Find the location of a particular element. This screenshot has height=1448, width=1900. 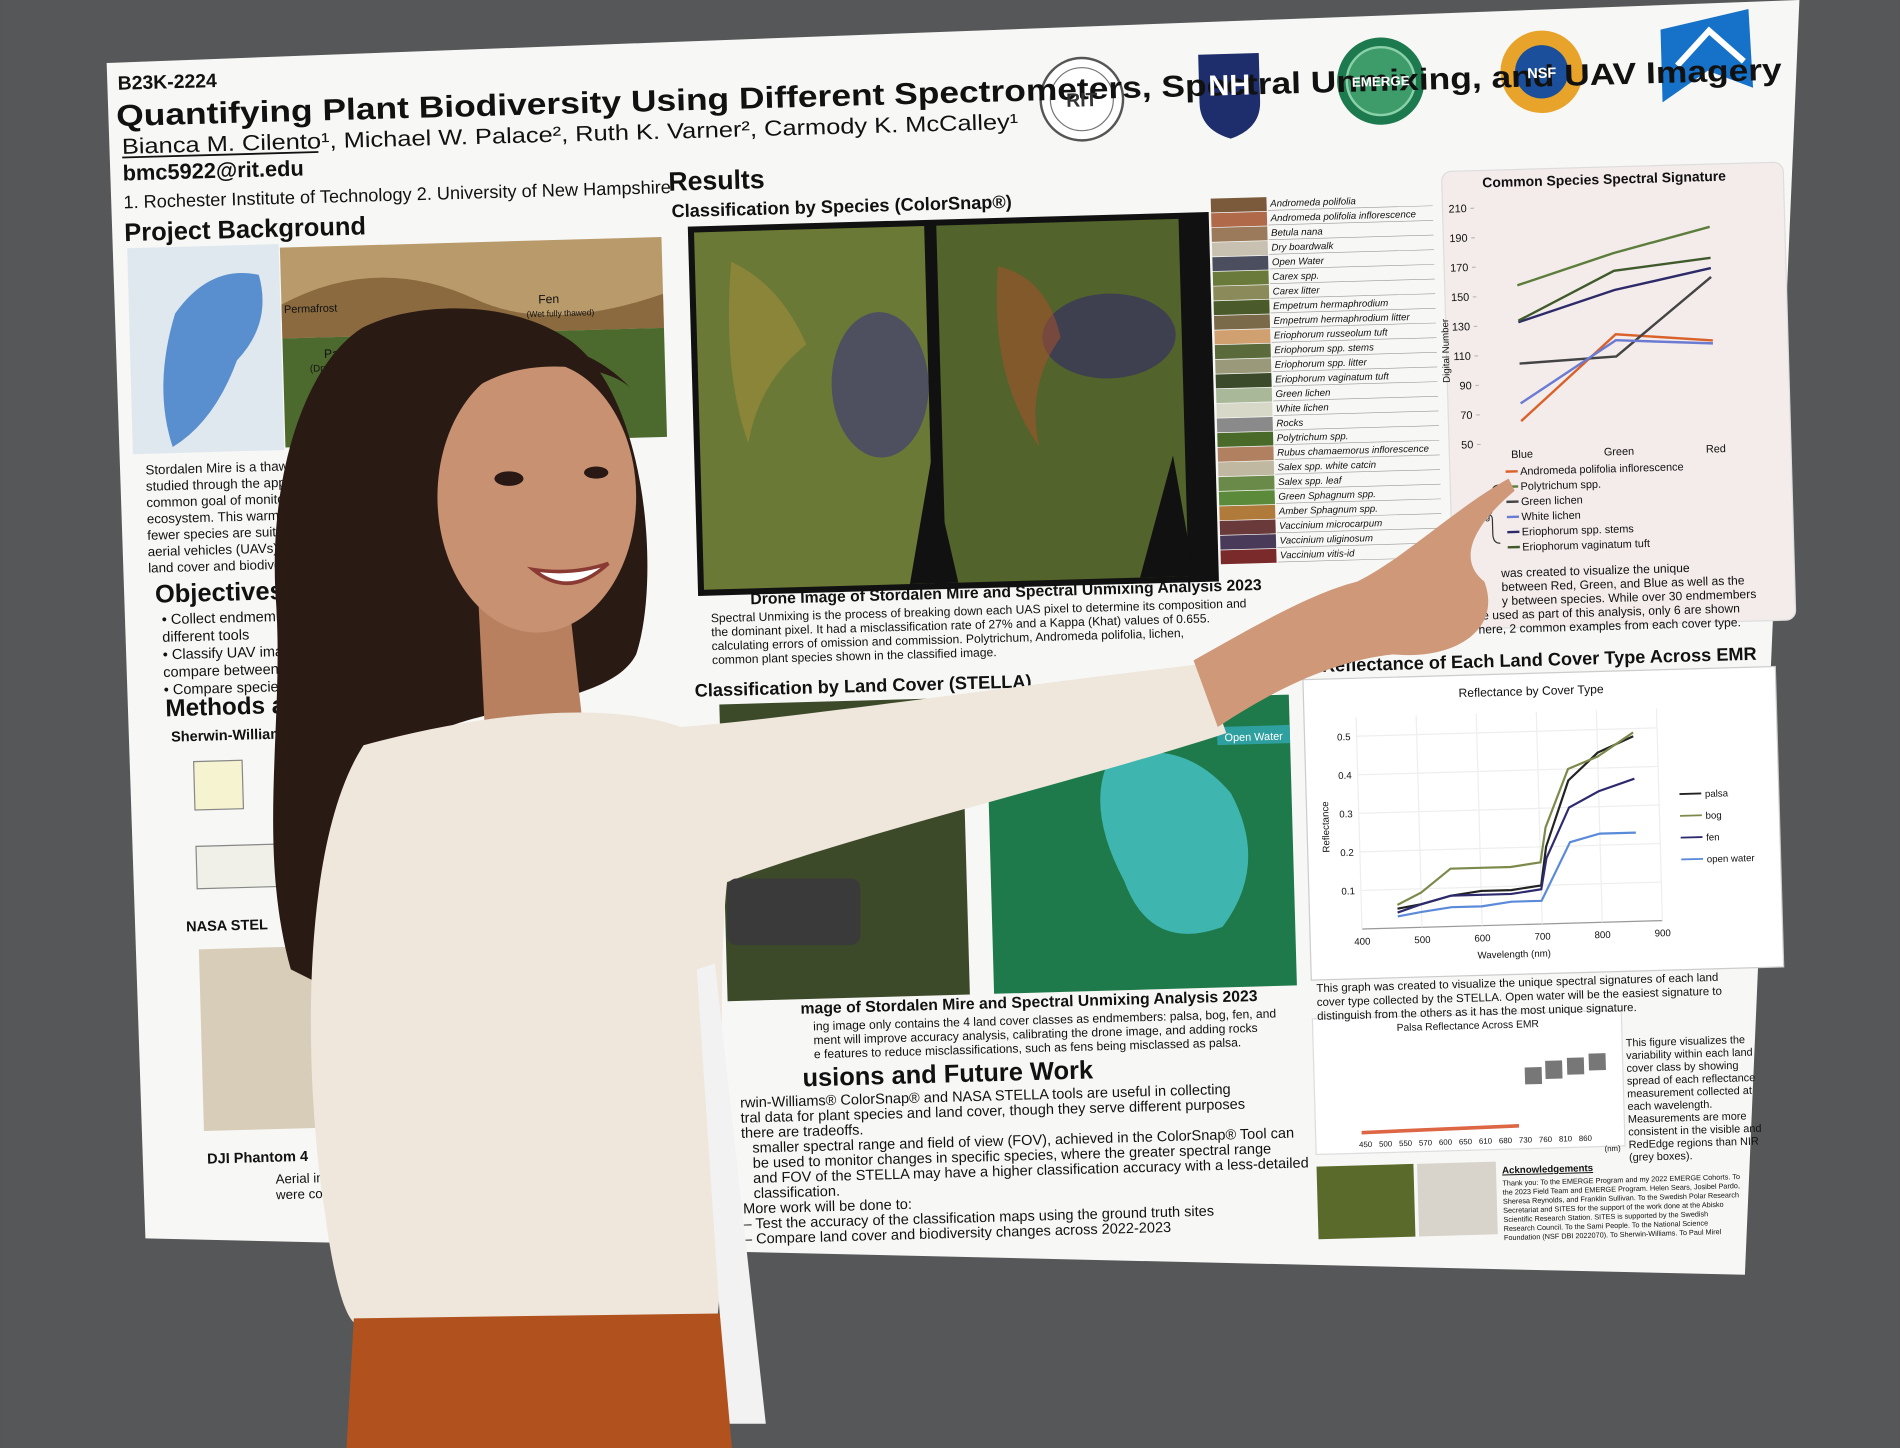

x-tick-label: 570 is located at coordinates (1426, 1142).